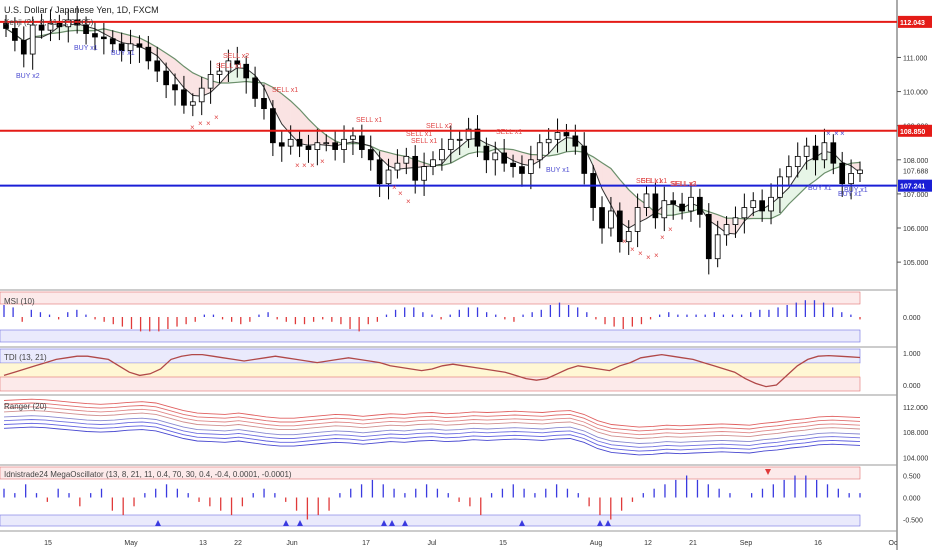 Image resolution: width=932 pixels, height=550 pixels. Describe the element at coordinates (460, 369) in the screenshot. I see `tdi-pane: 1.000 0.000 TDI (13, 21)` at that location.